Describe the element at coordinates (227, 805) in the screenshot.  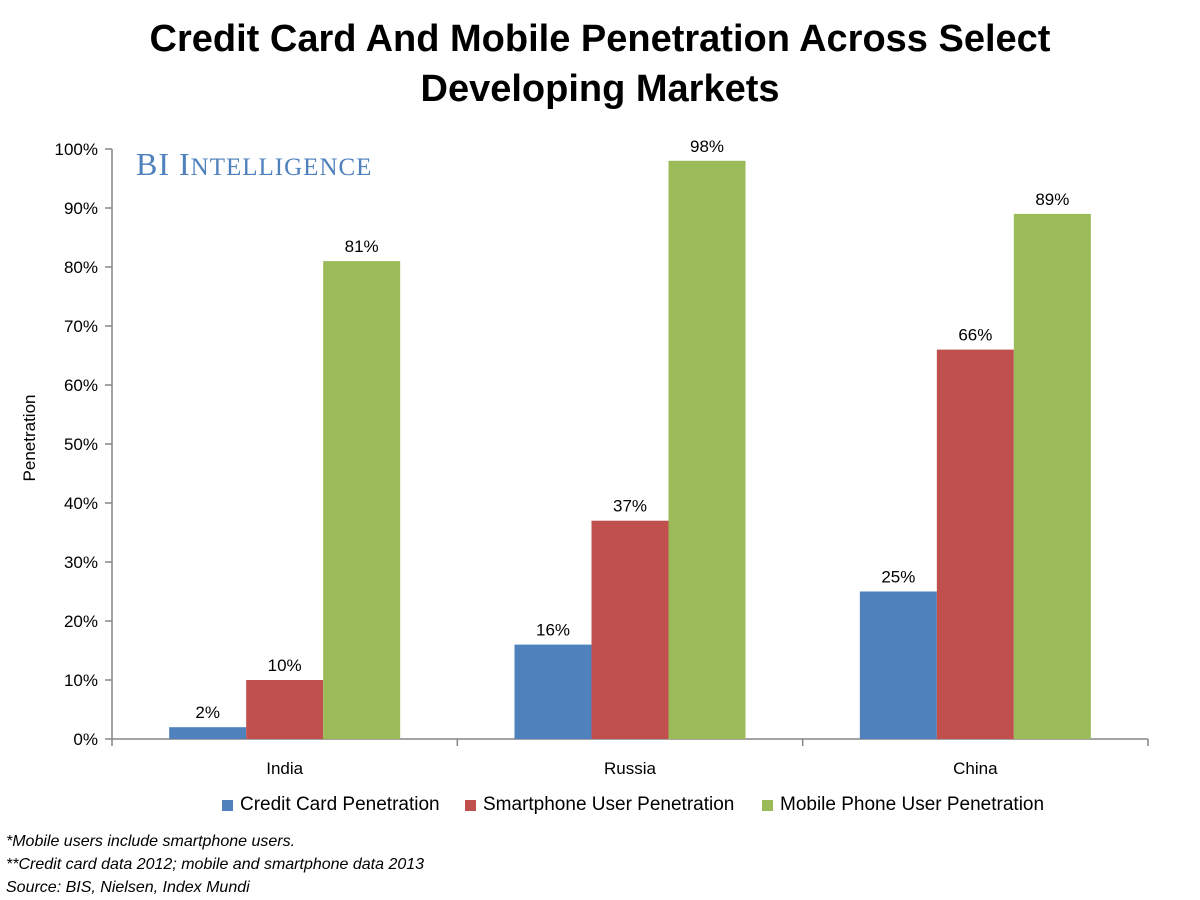
I see `legend-swatch-credit-card` at that location.